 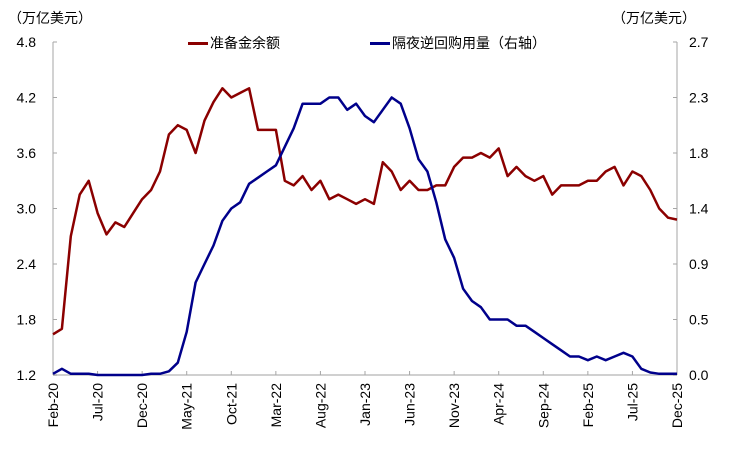 What do you see at coordinates (27, 153) in the screenshot?
I see `left-axis-tick-label: 3.6` at bounding box center [27, 153].